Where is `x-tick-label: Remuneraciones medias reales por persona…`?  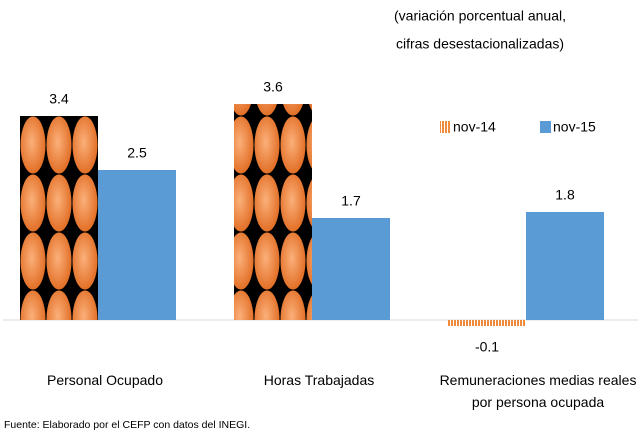
x-tick-label: Remuneraciones medias reales por persona… is located at coordinates (538, 391).